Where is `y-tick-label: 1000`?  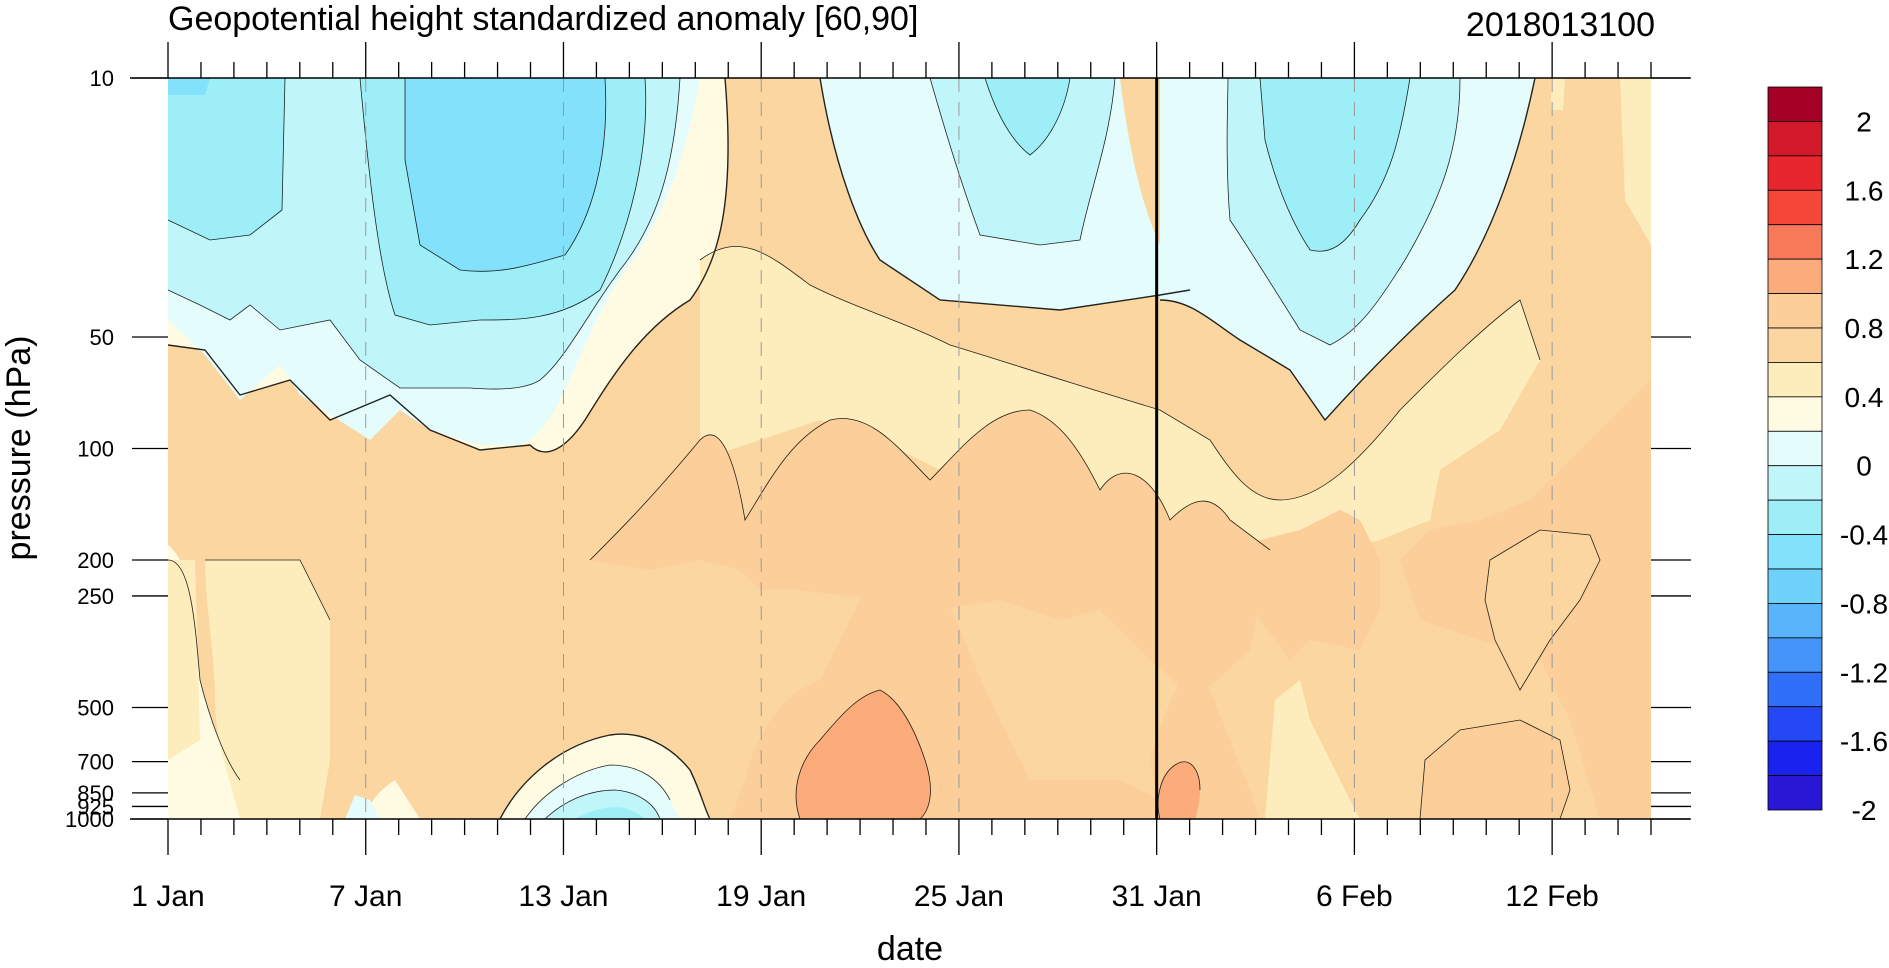
y-tick-label: 1000 is located at coordinates (89, 819).